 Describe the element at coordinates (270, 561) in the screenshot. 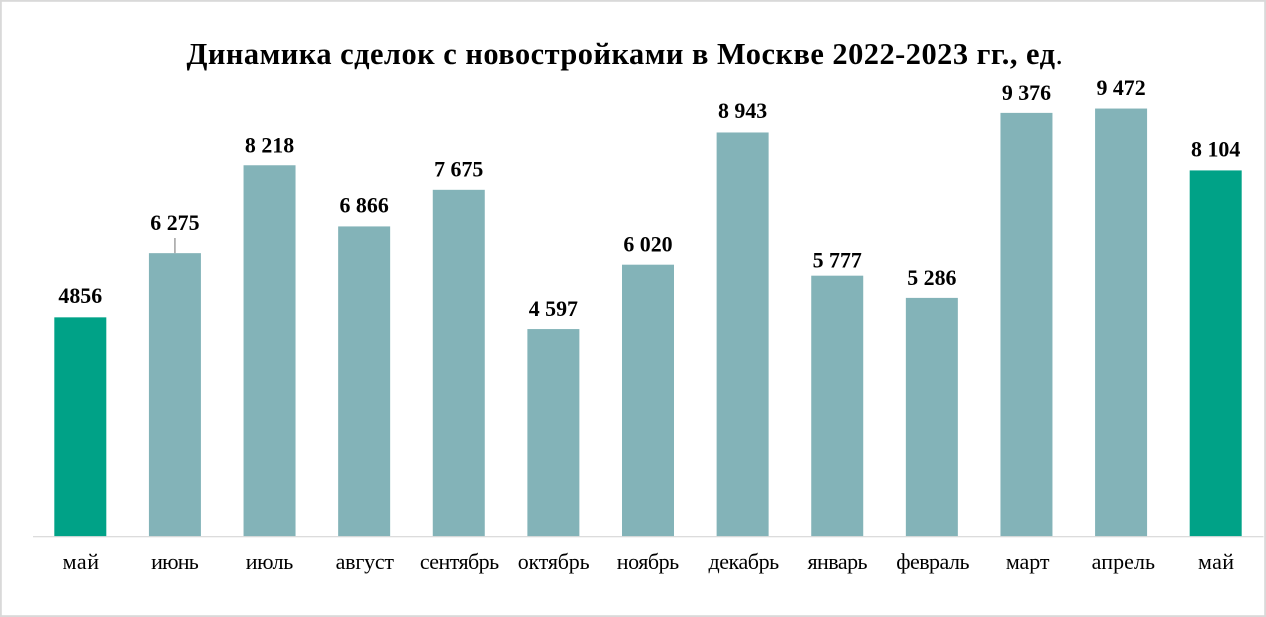

I see `svg-text: июль` at that location.